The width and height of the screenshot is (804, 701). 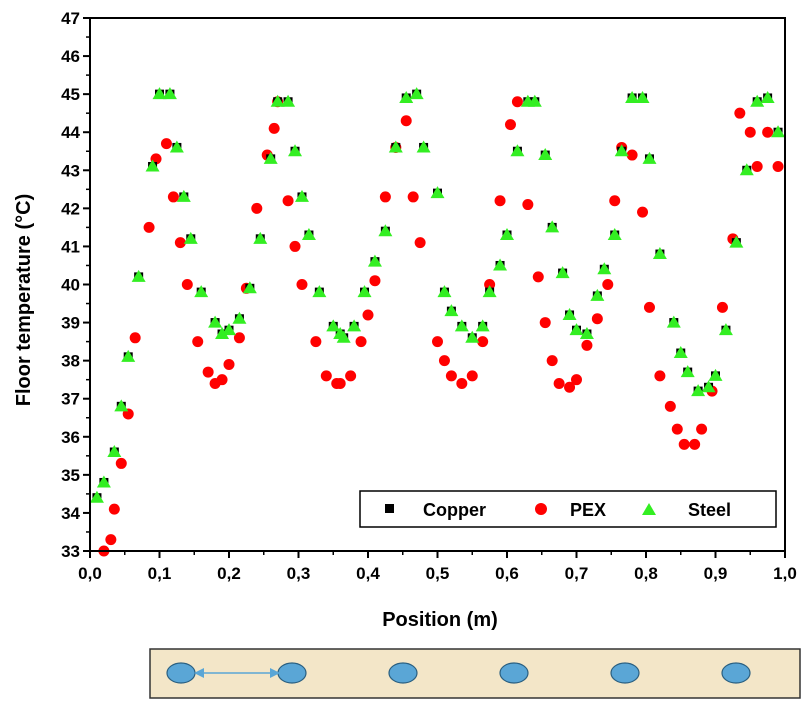 I want to click on y-tick-label: 37, so click(x=70, y=399).